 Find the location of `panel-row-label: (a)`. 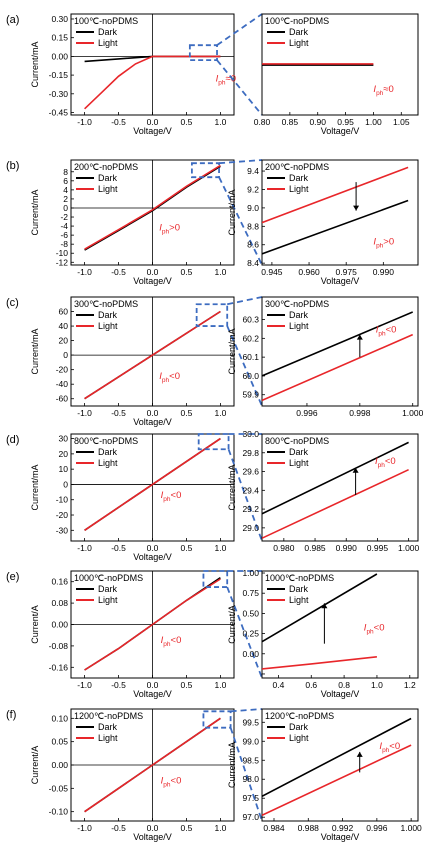

panel-row-label: (a) is located at coordinates (12, 20).